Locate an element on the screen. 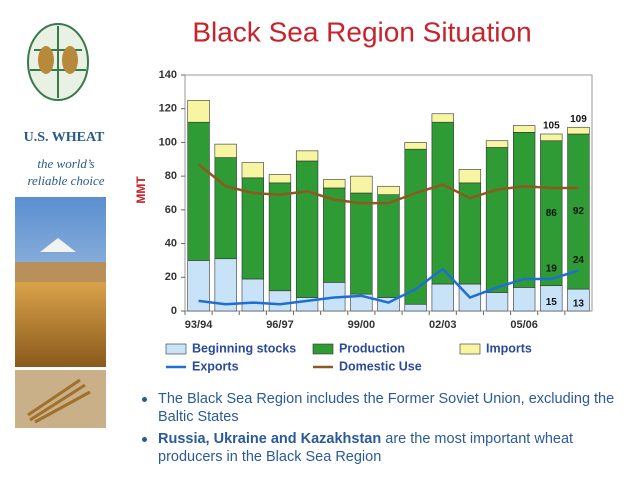 Image resolution: width=640 pixels, height=480 pixels. bullet-bold: Russia, Ukraine and Kazakhstan is located at coordinates (270, 439).